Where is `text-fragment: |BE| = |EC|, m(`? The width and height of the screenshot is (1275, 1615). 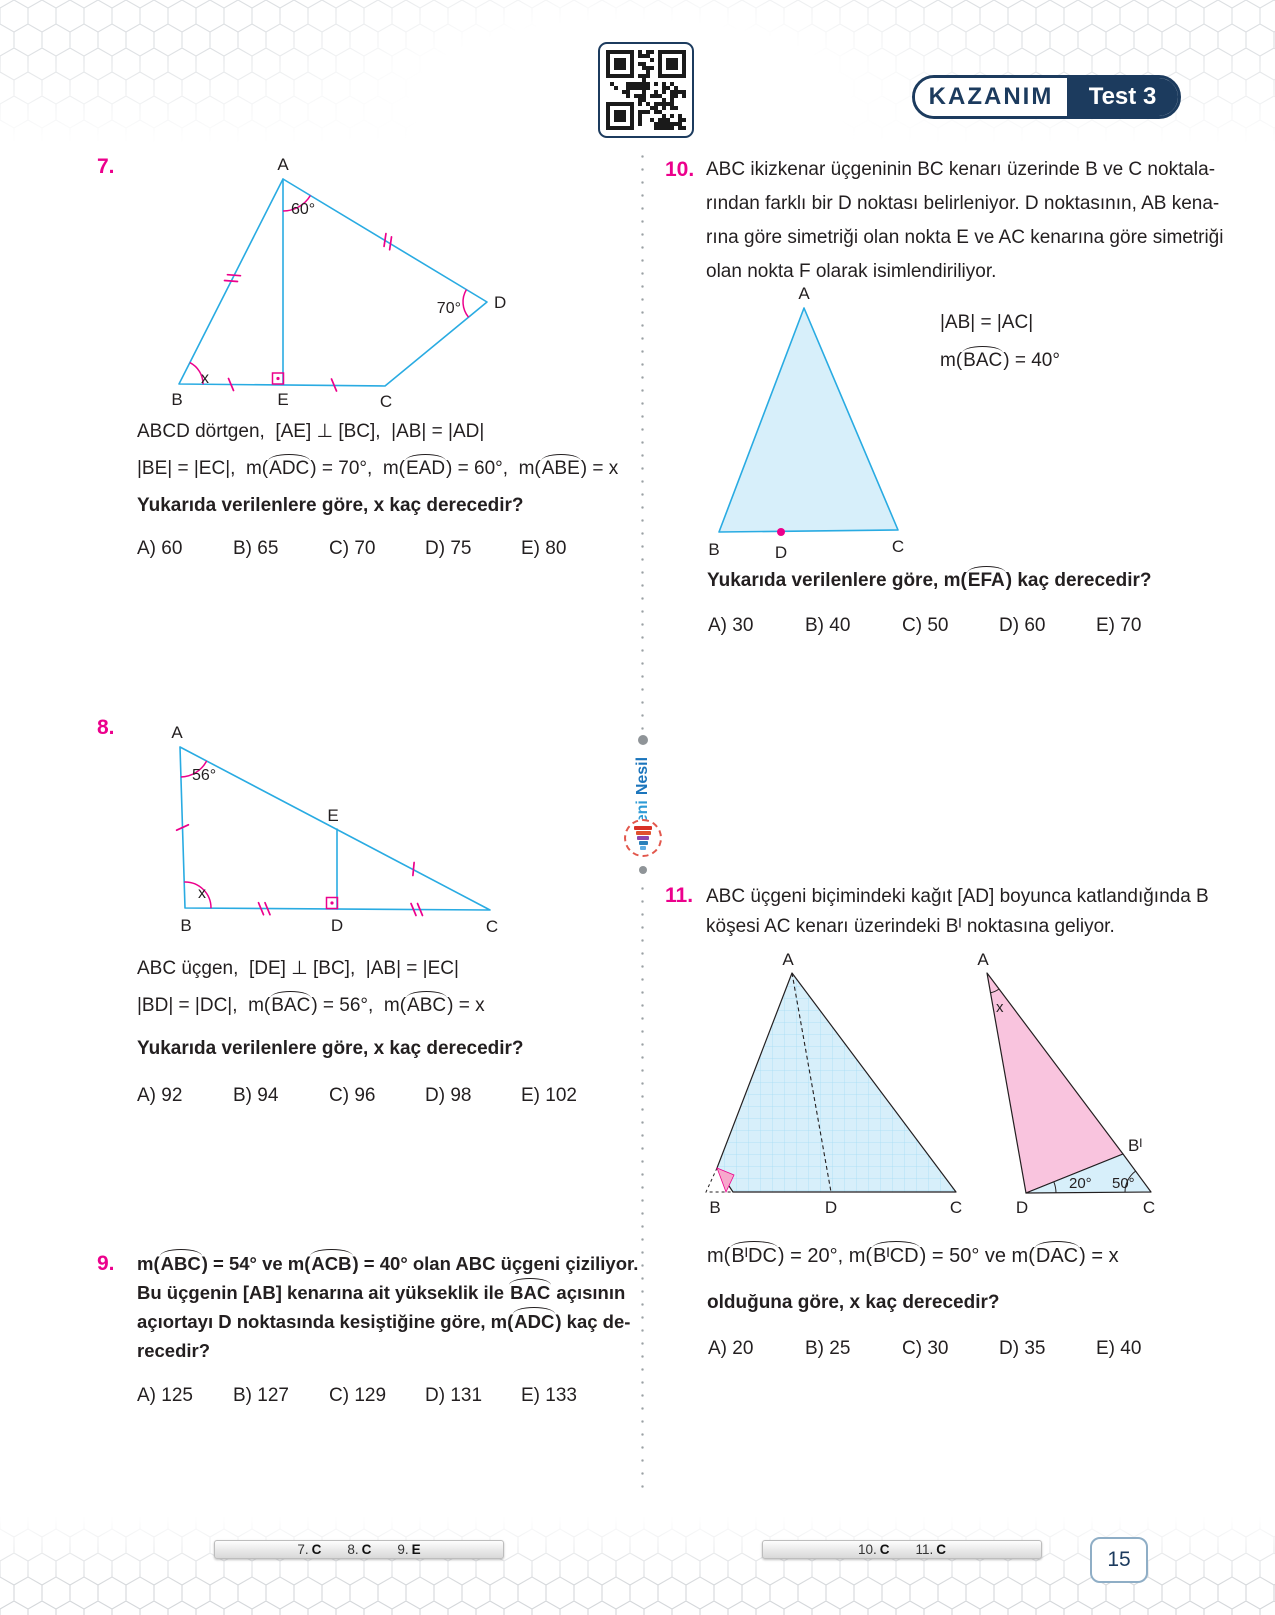 text-fragment: |BE| = |EC|, m( is located at coordinates (203, 468).